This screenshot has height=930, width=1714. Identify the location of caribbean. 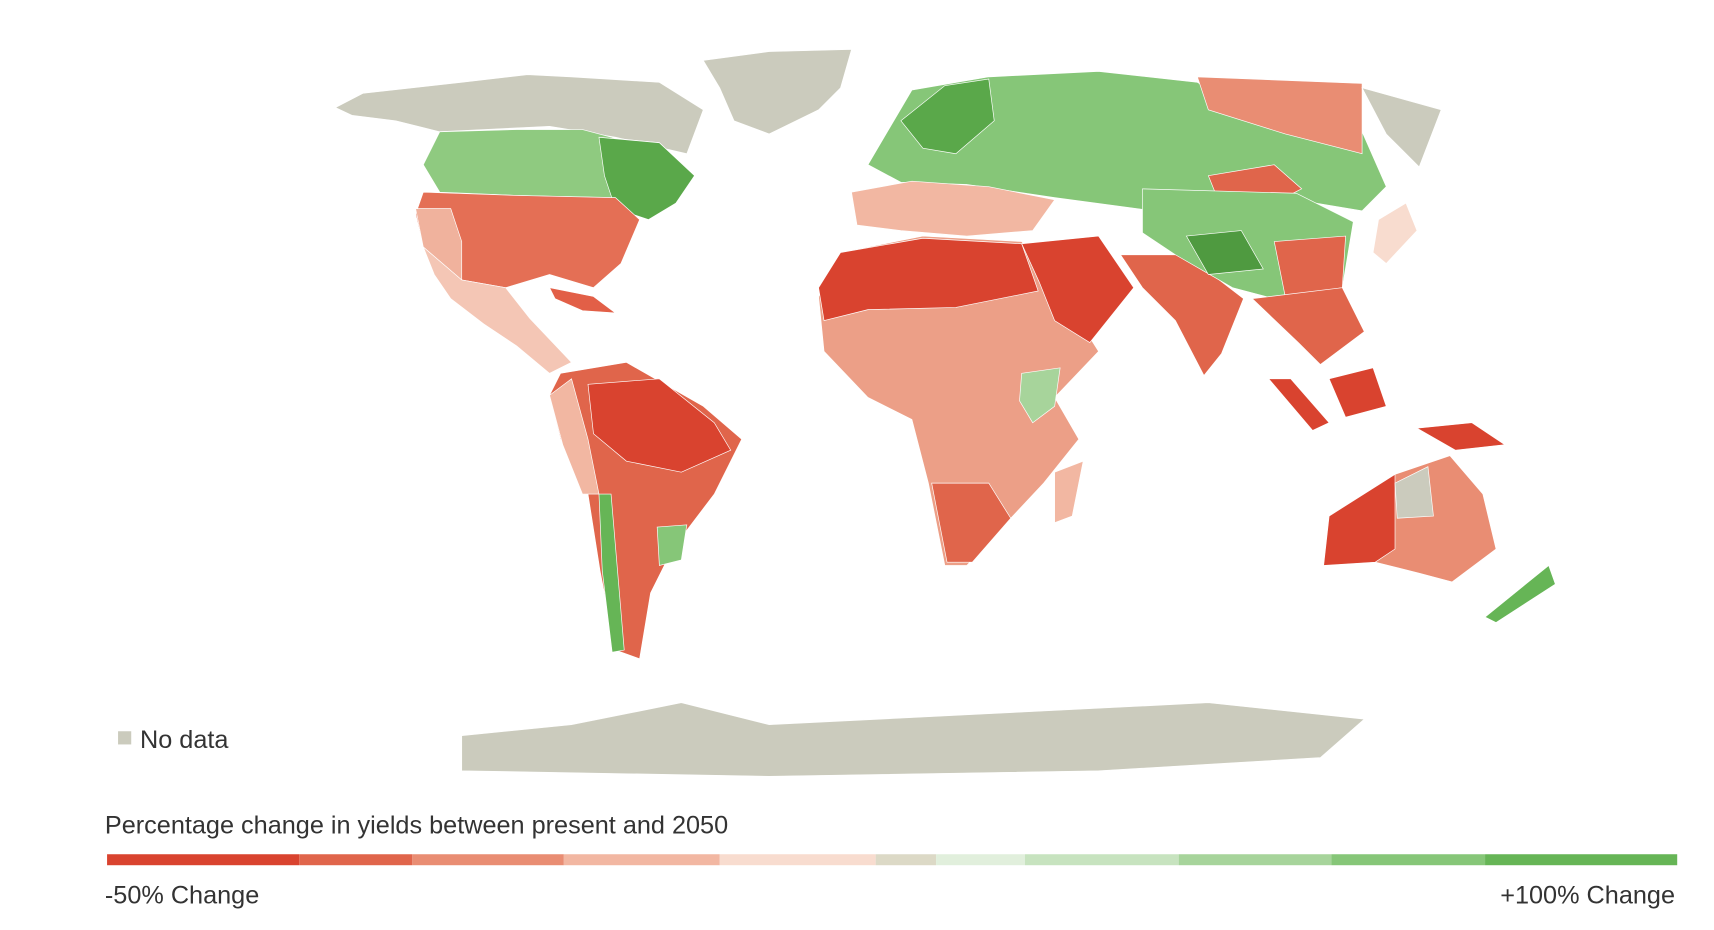
(582, 300).